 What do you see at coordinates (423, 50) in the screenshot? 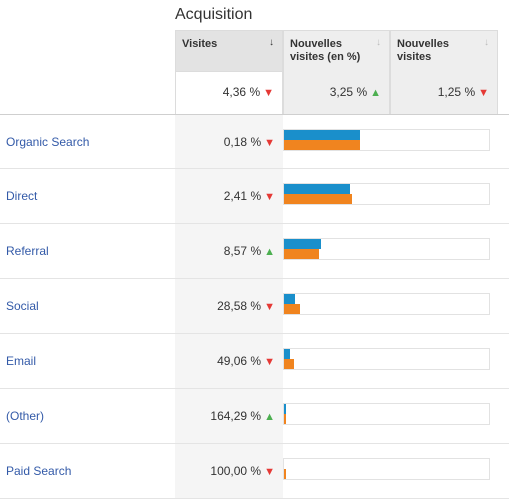
I see `column-header-label: Nouvelles visites` at bounding box center [423, 50].